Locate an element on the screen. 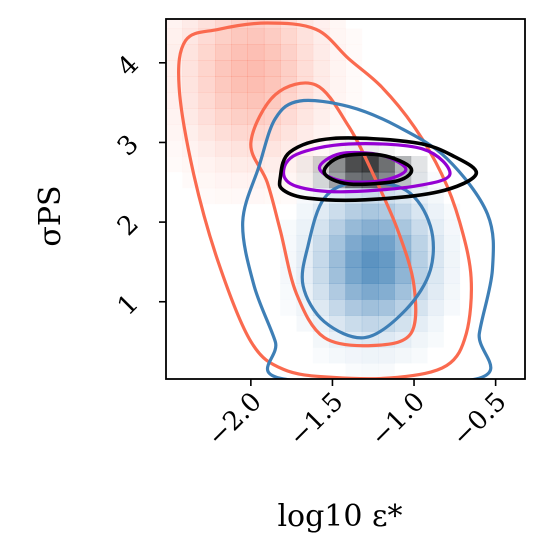  y-tick-label: 4 is located at coordinates (128, 66).